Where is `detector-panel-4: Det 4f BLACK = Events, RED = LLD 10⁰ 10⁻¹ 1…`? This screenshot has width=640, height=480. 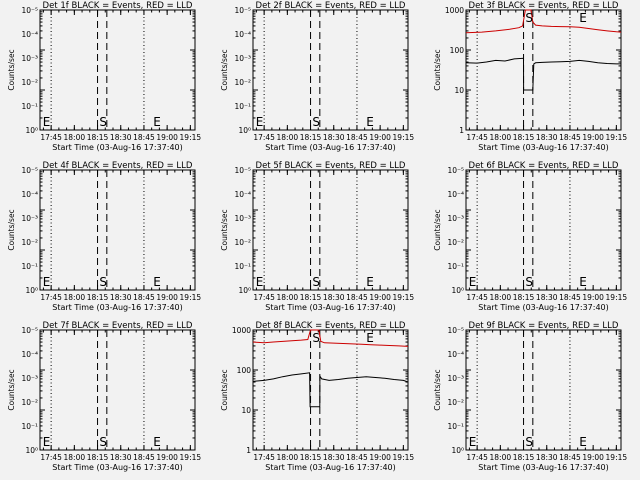
detector-panel-4: Det 4f BLACK = Events, RED = LLD 10⁰ 10⁻¹ 1… is located at coordinates (104, 236).